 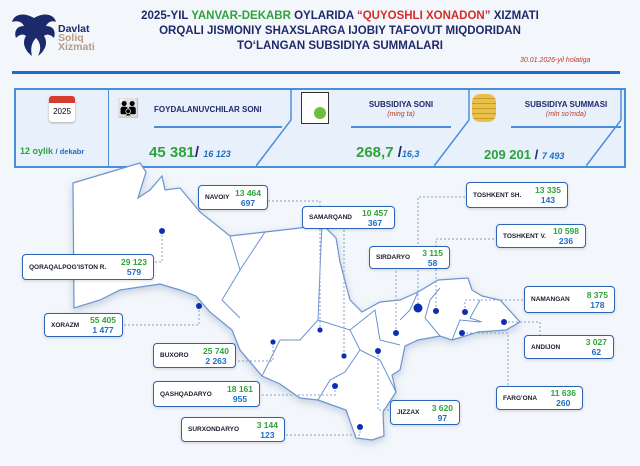 I want to click on sum-total: 209 201, so click(x=507, y=154).